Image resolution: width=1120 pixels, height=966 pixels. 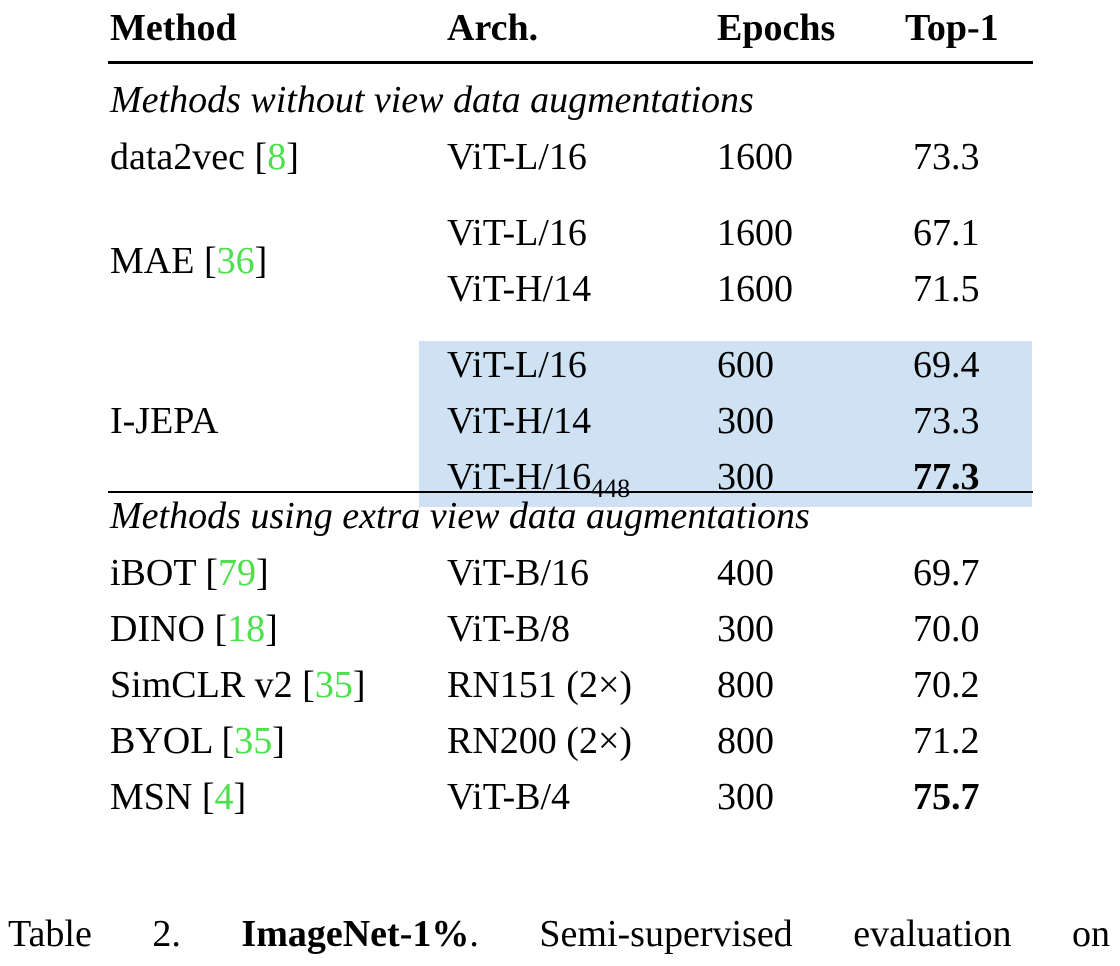 I want to click on method-cell: I-JEPA, so click(x=164, y=421).